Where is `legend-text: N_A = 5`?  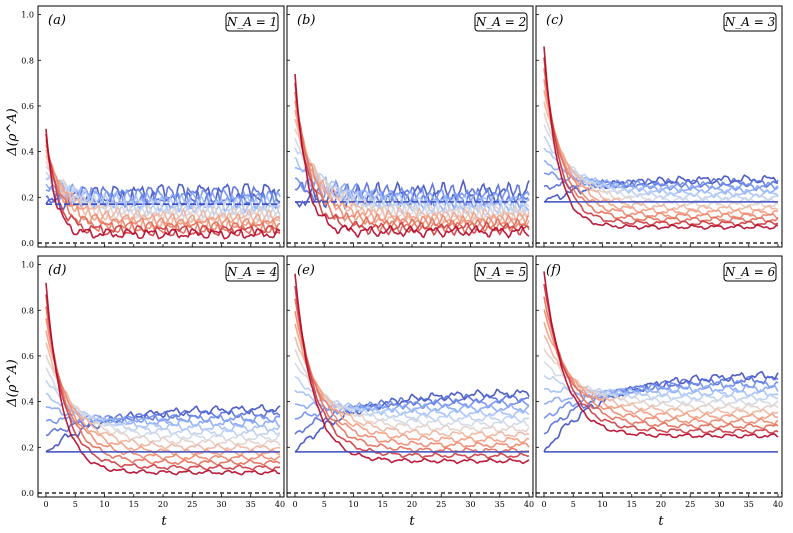 legend-text: N_A = 5 is located at coordinates (500, 272).